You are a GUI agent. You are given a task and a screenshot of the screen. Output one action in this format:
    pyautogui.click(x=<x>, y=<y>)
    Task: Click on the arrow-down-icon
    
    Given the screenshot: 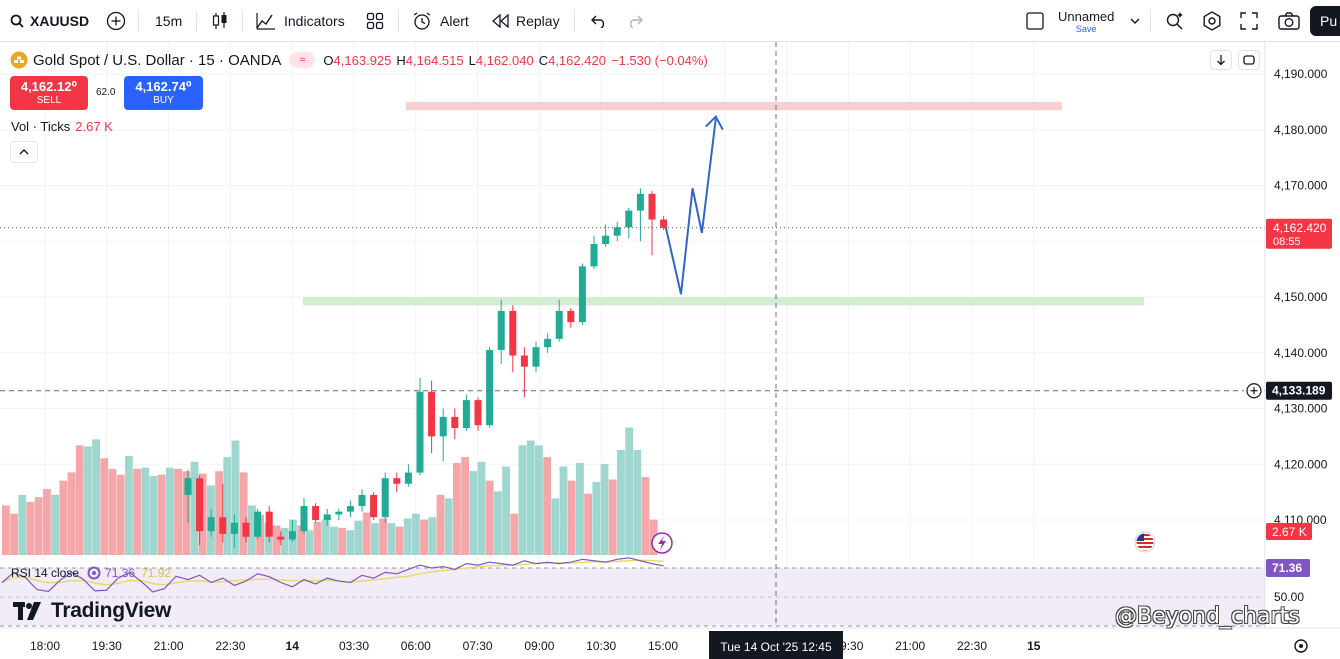 What is the action you would take?
    pyautogui.click(x=1221, y=60)
    